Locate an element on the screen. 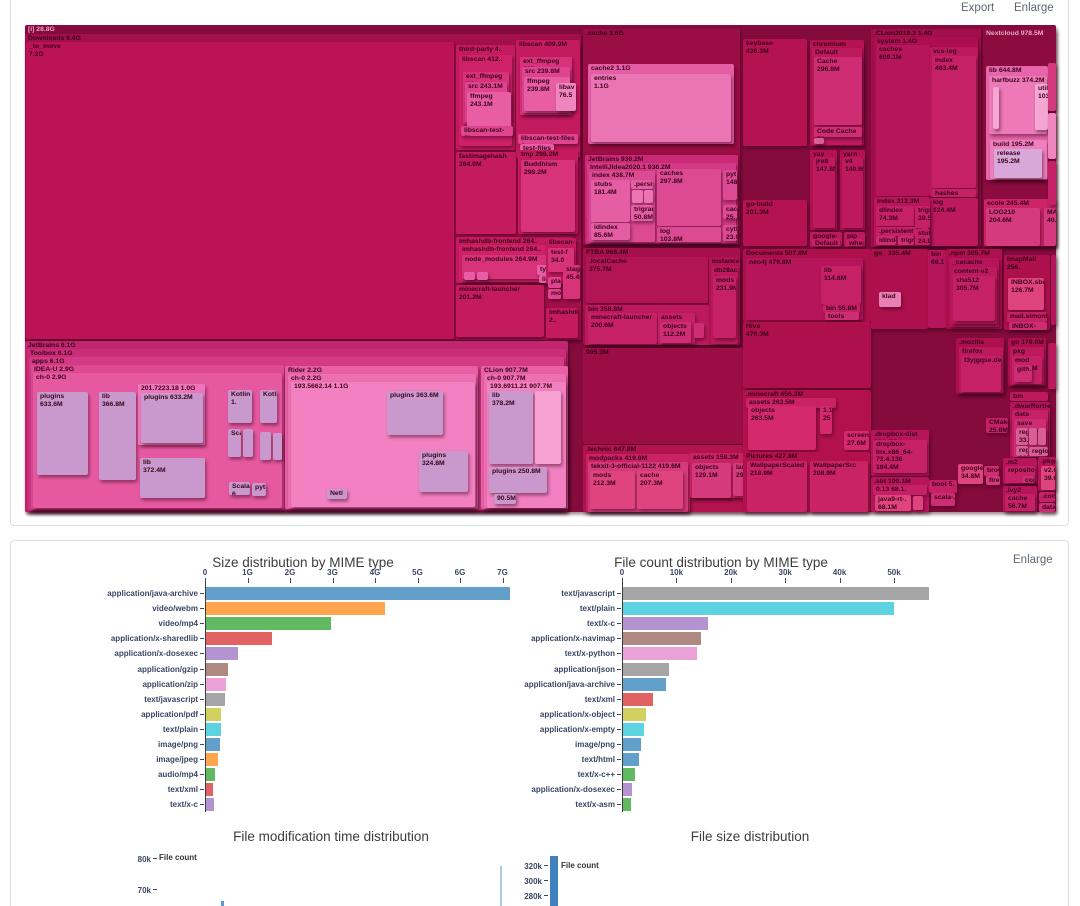  treemap-node: stubs 181.4M is located at coordinates (610, 201).